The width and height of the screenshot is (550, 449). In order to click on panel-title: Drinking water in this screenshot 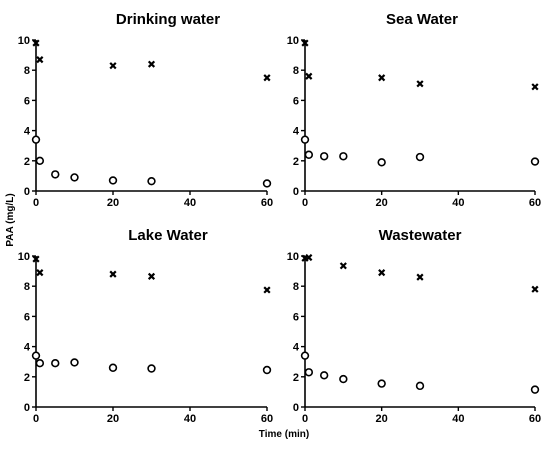, I will do `click(168, 19)`.